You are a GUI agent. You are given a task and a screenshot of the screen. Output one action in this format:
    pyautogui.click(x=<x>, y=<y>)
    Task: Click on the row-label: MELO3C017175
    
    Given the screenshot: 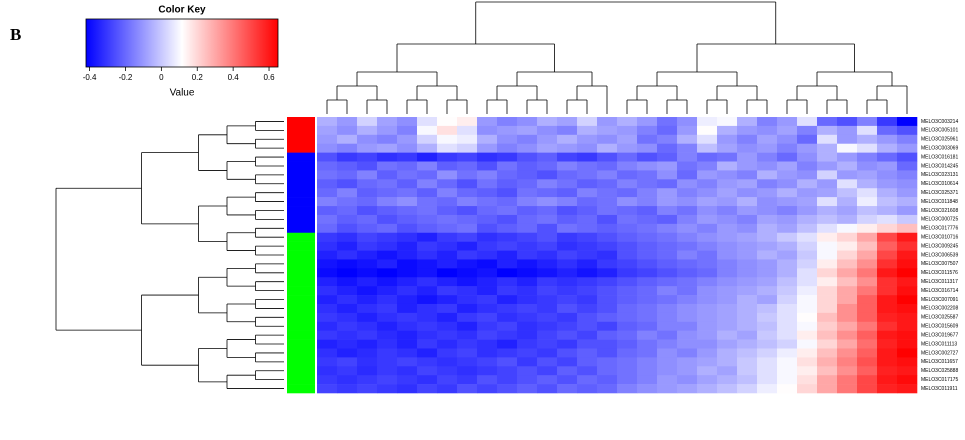 What is the action you would take?
    pyautogui.click(x=939, y=380)
    